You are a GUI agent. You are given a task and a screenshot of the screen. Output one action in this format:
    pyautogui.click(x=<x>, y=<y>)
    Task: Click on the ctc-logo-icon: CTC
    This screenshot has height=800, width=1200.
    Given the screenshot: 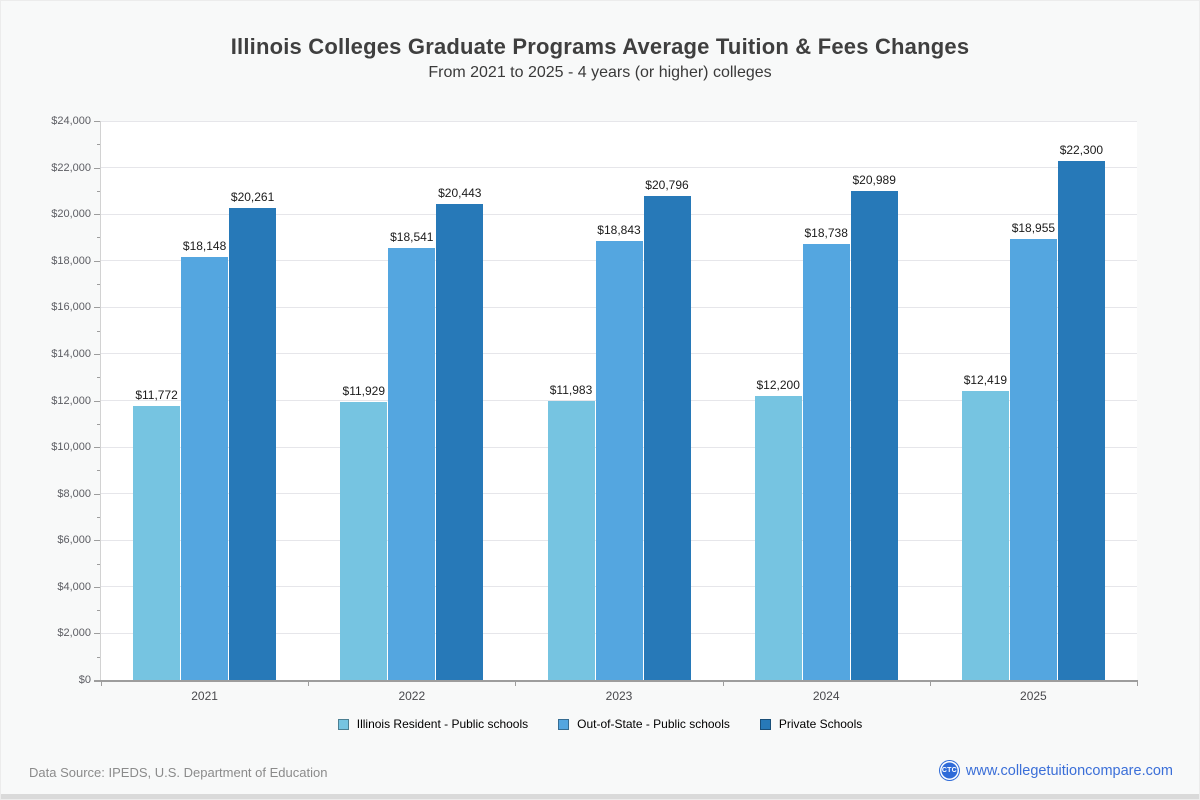 What is the action you would take?
    pyautogui.click(x=949, y=770)
    